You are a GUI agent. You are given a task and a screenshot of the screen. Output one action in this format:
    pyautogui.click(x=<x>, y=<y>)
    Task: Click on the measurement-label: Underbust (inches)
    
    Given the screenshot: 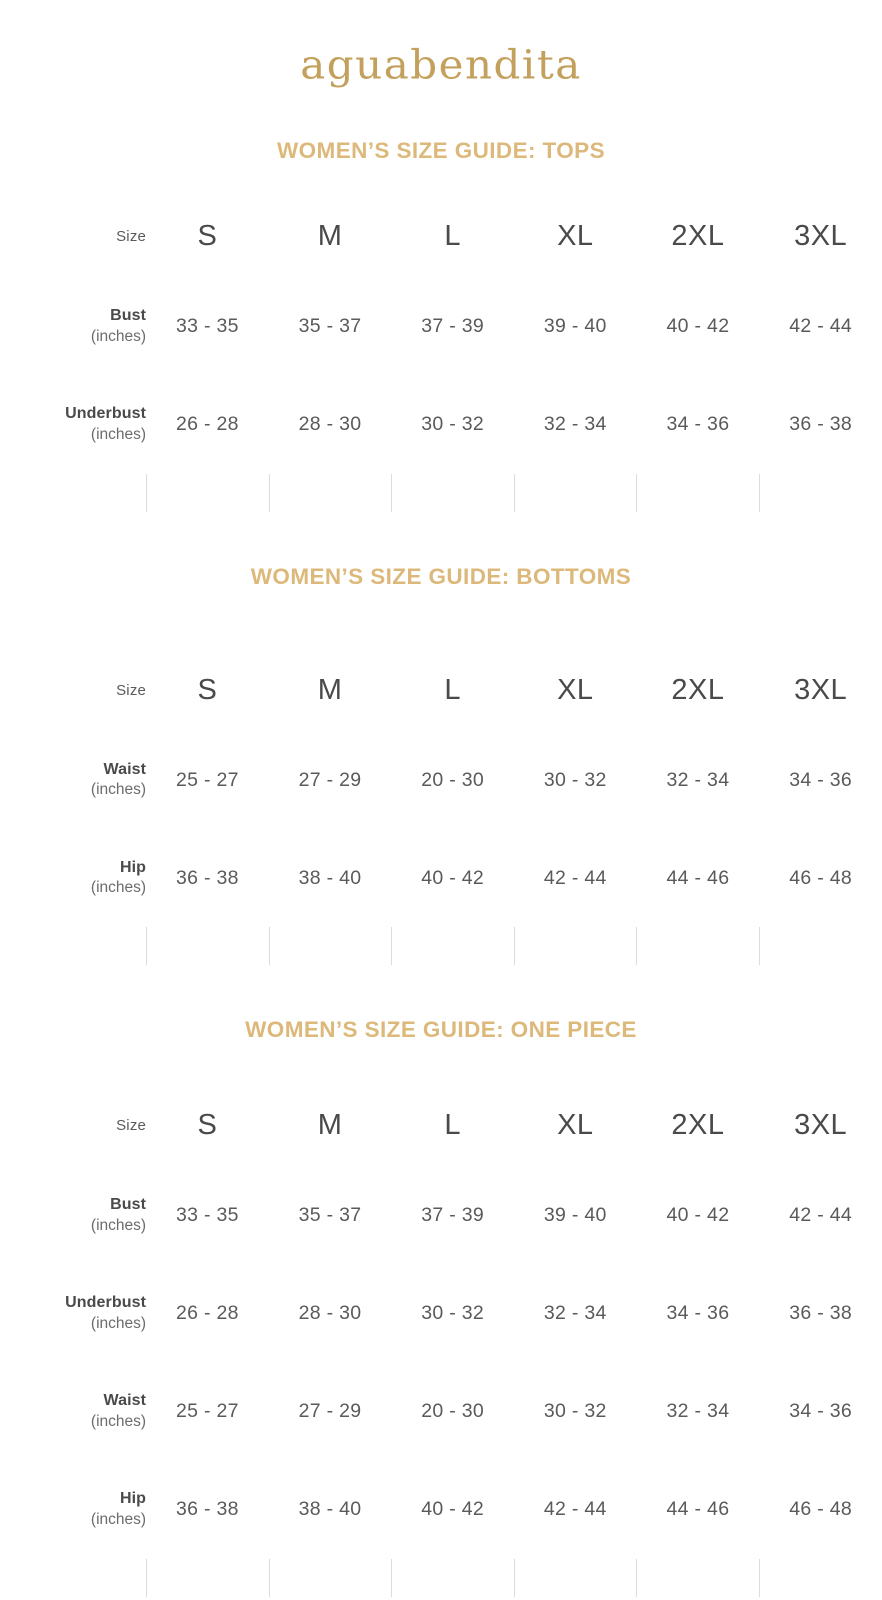 What is the action you would take?
    pyautogui.click(x=76, y=425)
    